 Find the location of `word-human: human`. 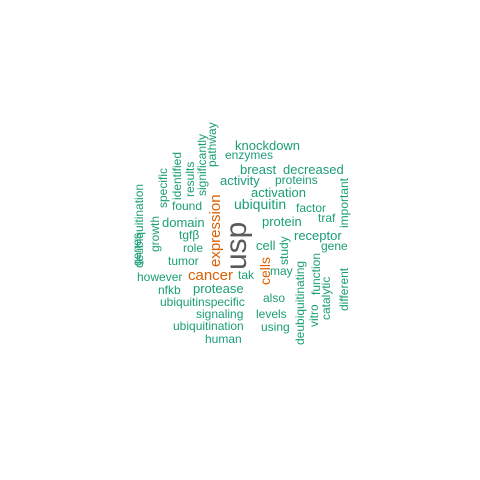

word-human: human is located at coordinates (223, 339).